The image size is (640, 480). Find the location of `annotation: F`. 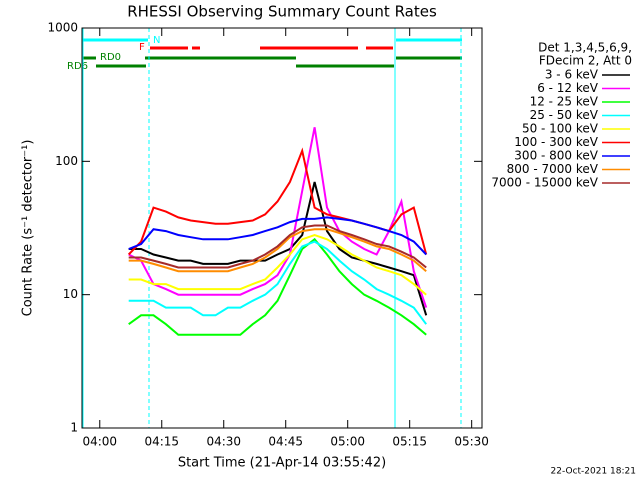

annotation: F is located at coordinates (142, 47).